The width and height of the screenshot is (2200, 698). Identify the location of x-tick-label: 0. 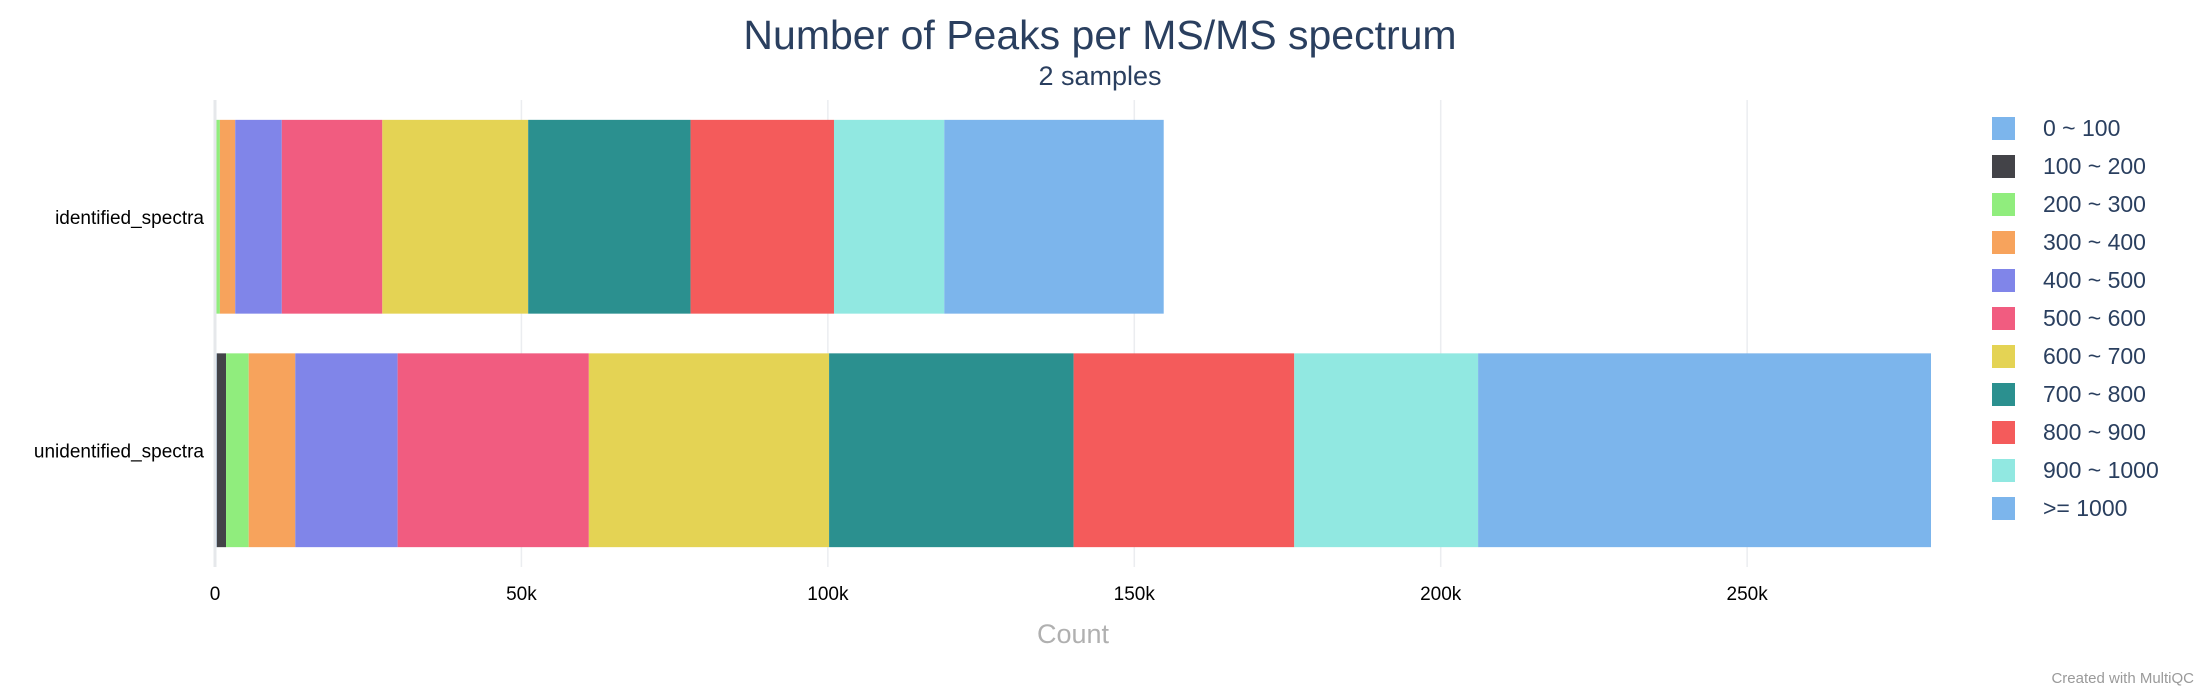
(215, 594).